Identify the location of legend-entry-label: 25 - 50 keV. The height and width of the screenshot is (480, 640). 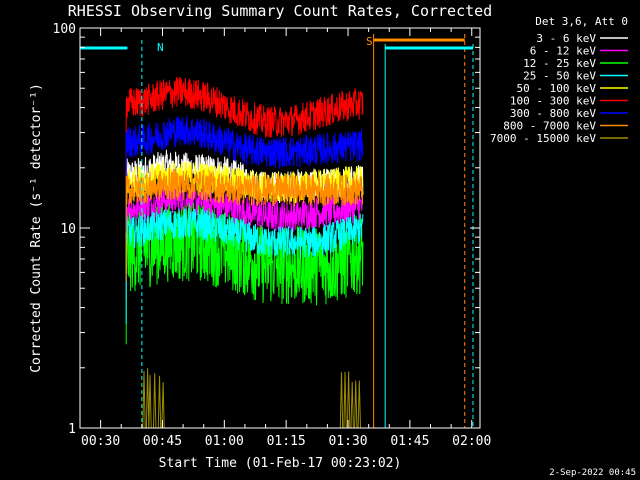
(559, 76).